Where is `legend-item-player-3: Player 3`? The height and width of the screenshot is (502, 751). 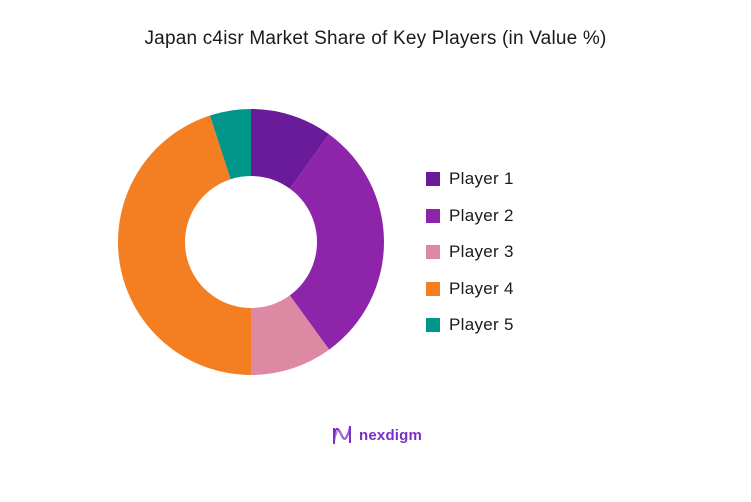 legend-item-player-3: Player 3 is located at coordinates (470, 252).